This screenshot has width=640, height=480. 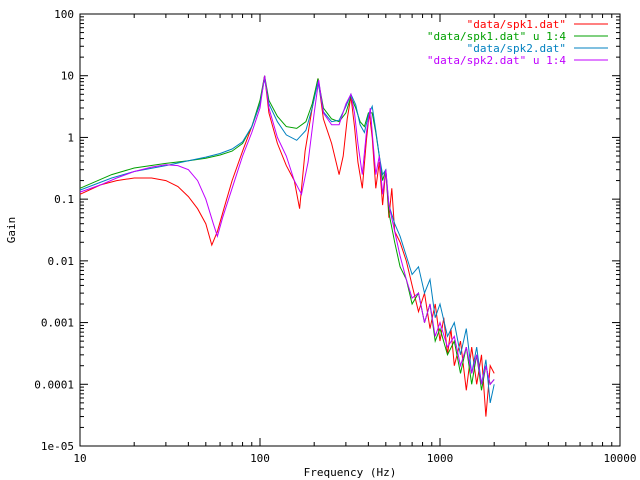 What do you see at coordinates (64, 199) in the screenshot?
I see `y-tick-label: 0.1` at bounding box center [64, 199].